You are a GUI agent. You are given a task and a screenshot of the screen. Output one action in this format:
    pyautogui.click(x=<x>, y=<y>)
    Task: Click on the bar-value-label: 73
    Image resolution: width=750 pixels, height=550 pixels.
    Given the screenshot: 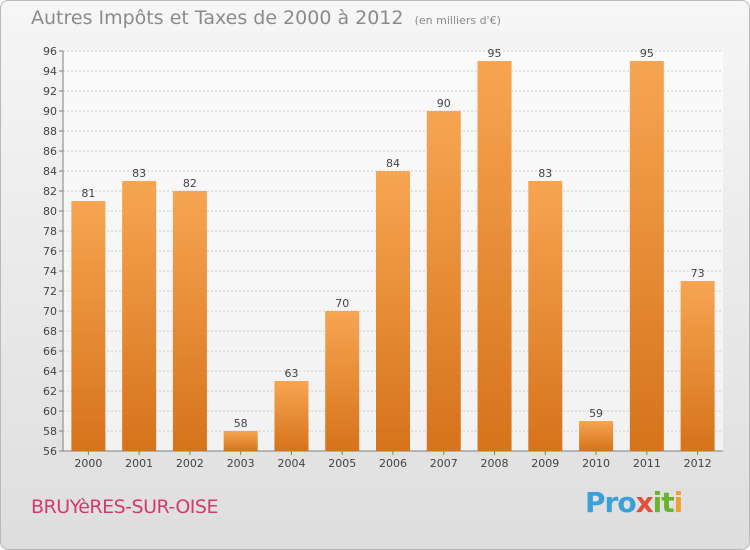 What is the action you would take?
    pyautogui.click(x=698, y=273)
    